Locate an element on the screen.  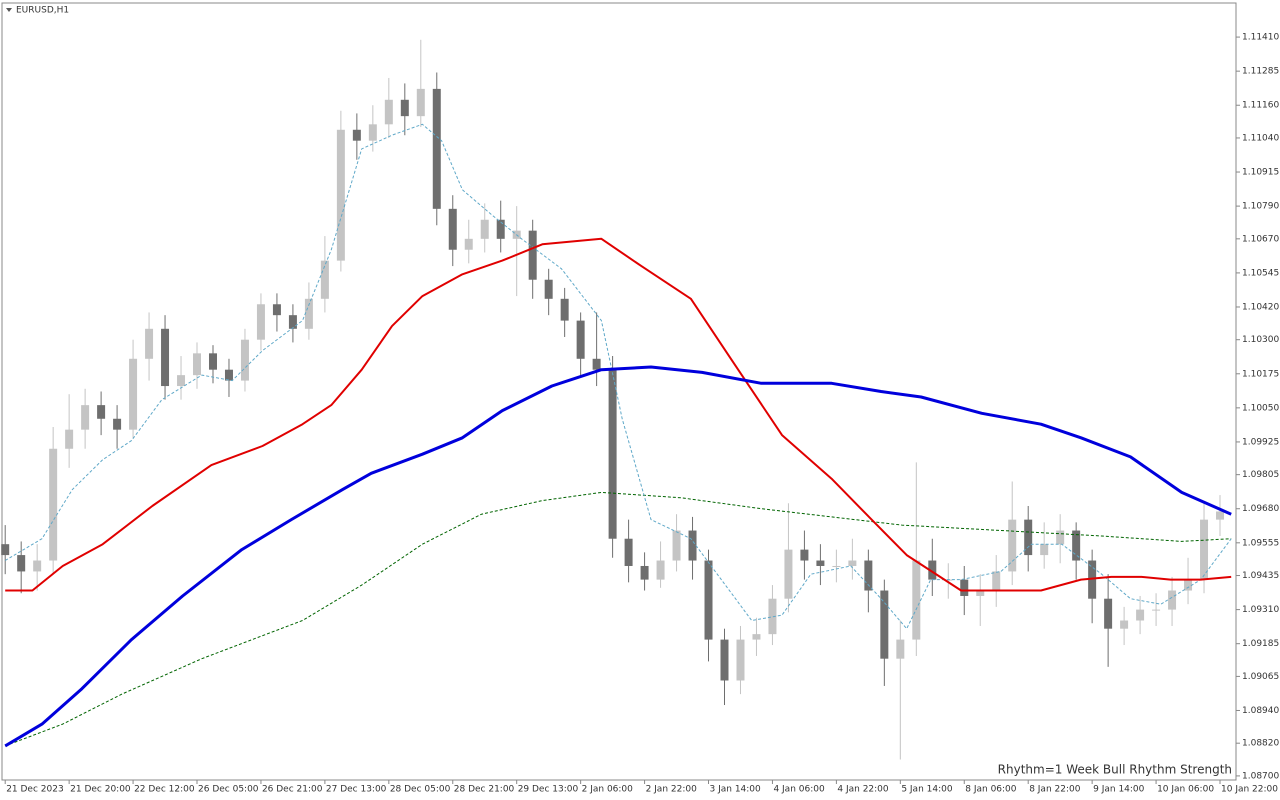
x-tick-label: 2 Jan 06:00 is located at coordinates (608, 790).